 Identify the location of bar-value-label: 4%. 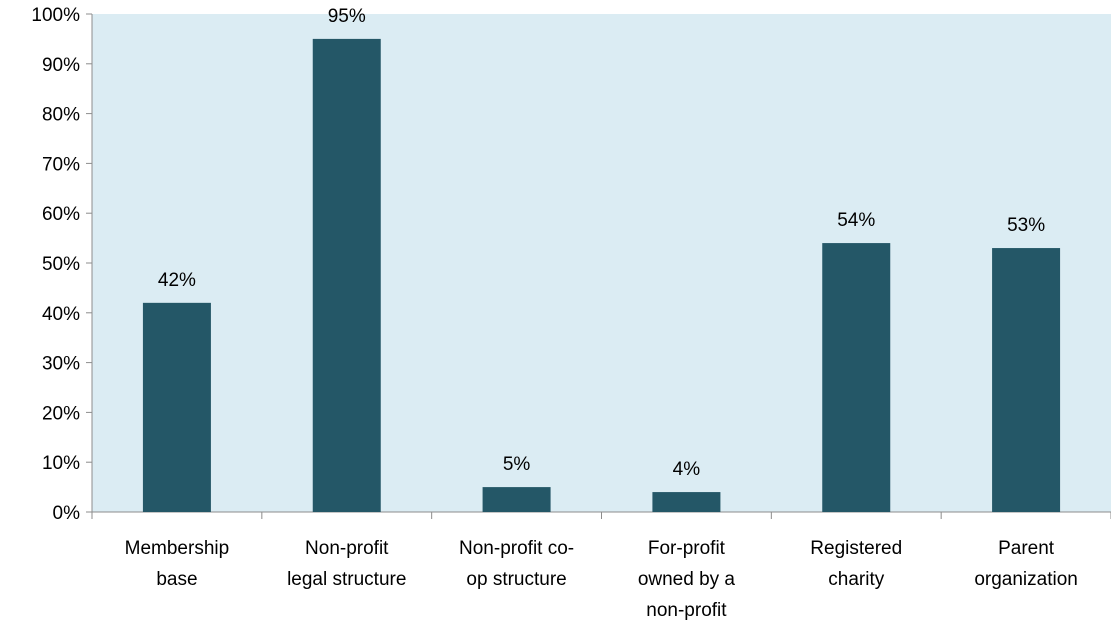
(687, 469).